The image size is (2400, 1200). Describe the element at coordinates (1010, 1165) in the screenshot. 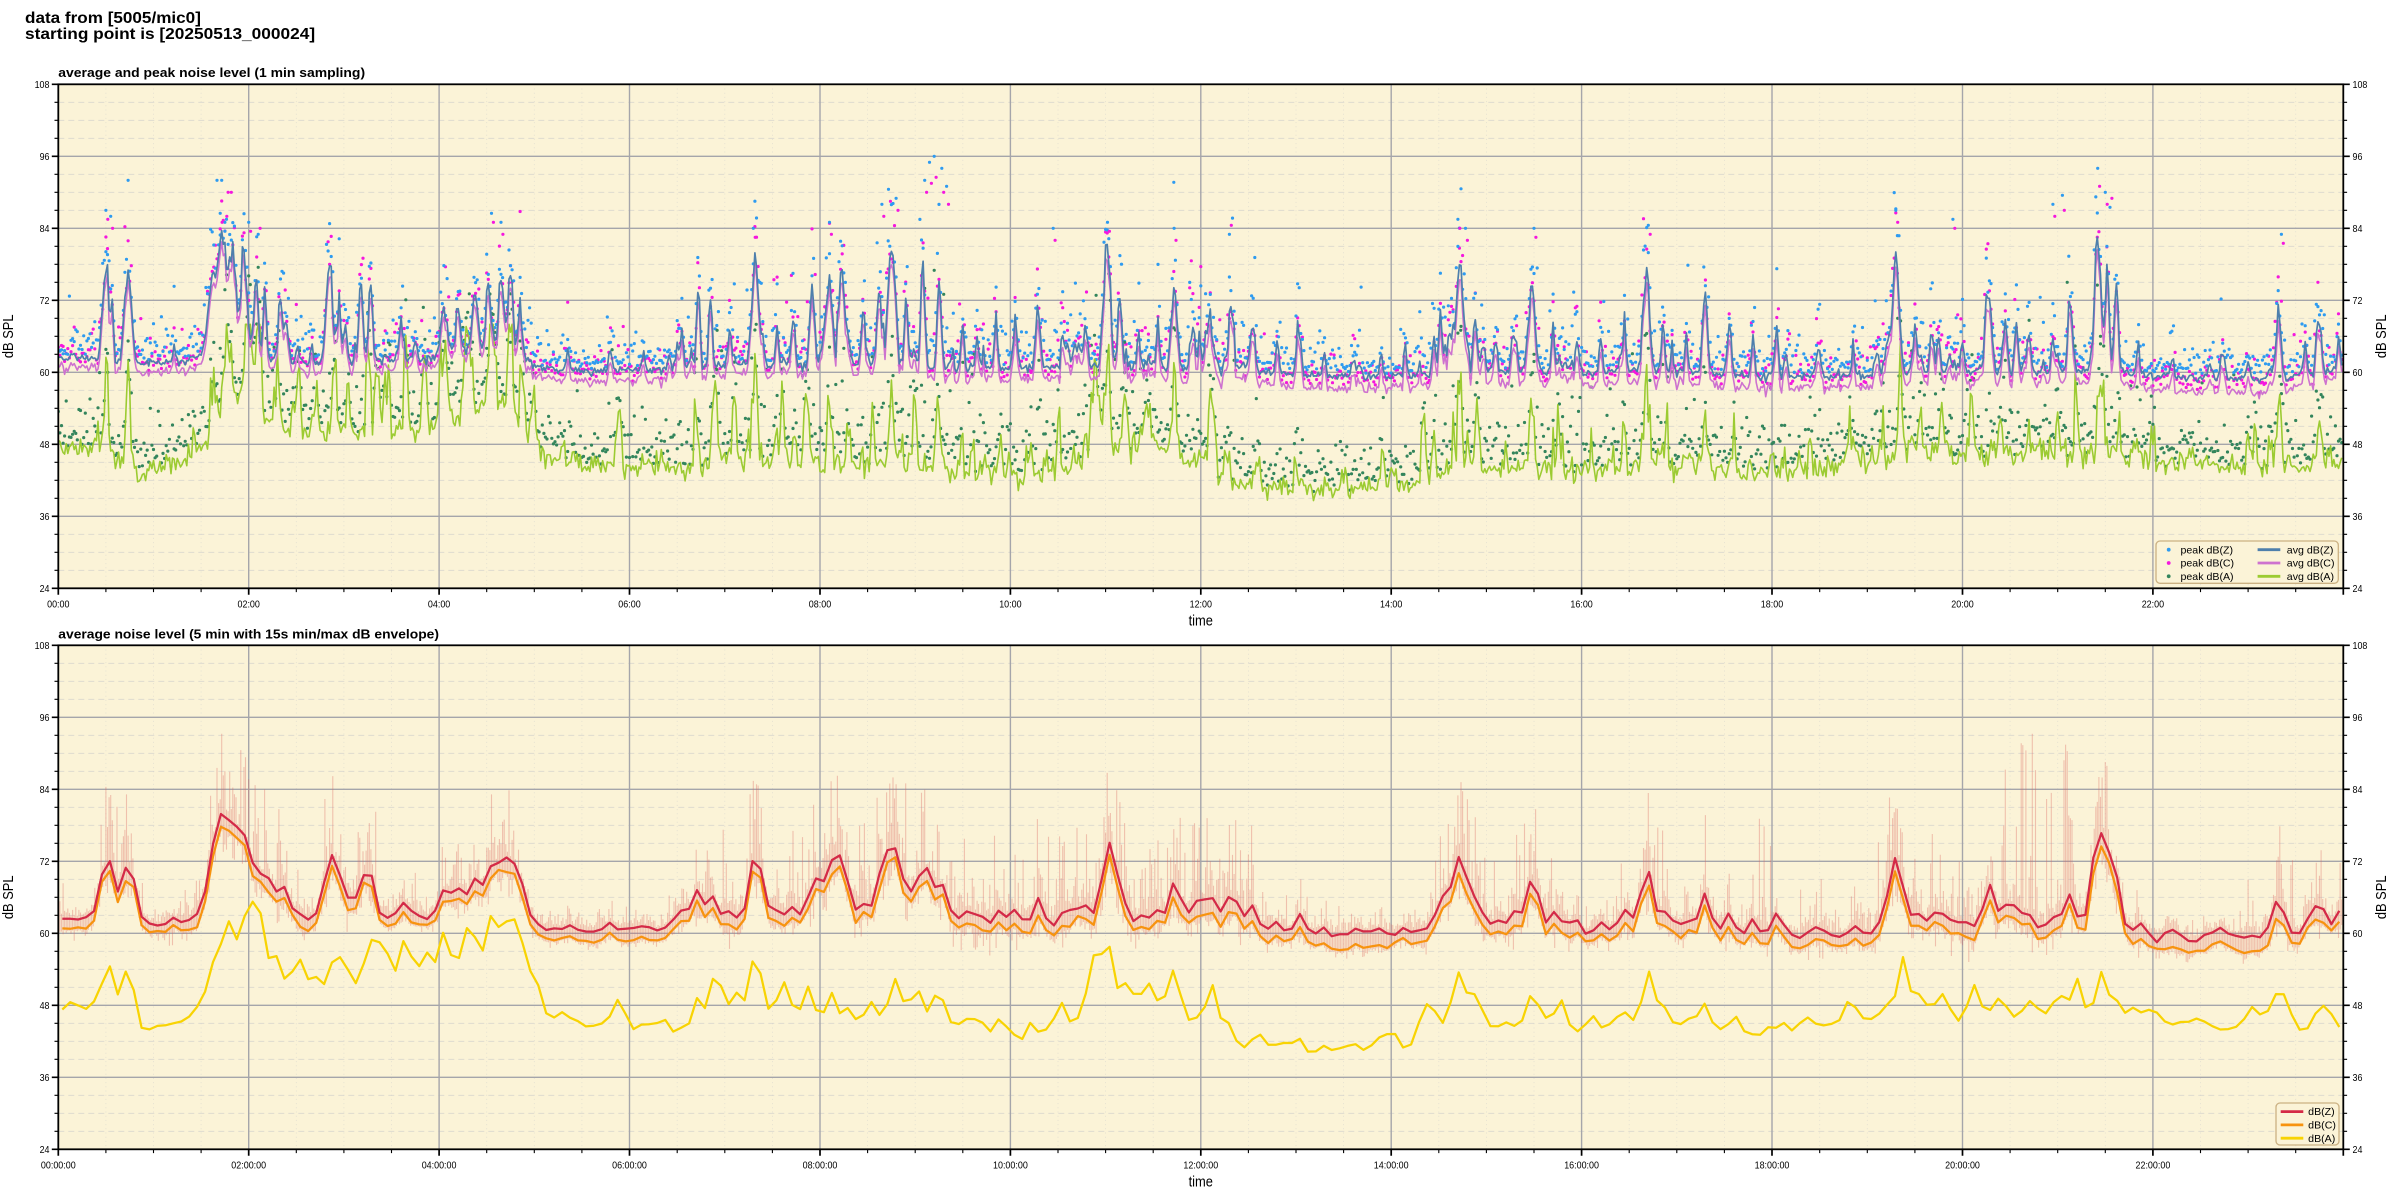

I see `svg-text: 10:00:00` at that location.